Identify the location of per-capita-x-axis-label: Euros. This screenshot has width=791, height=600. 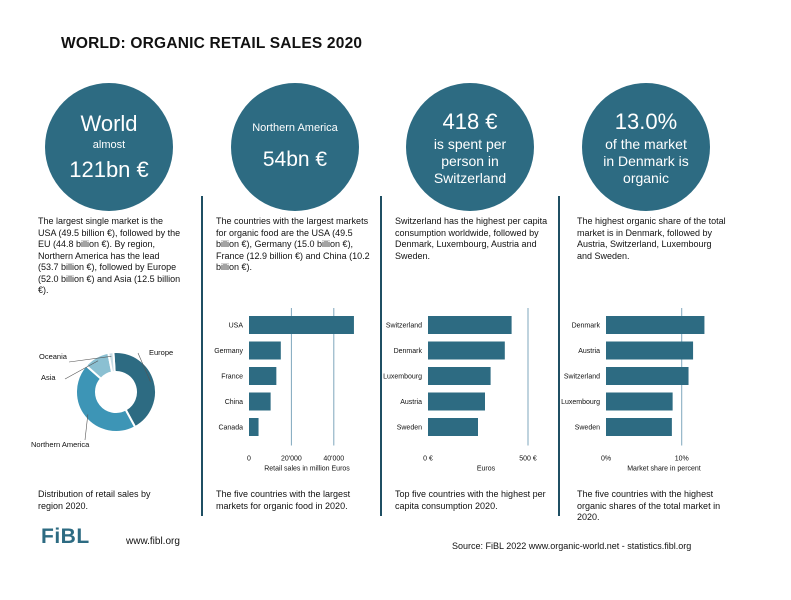
(486, 469).